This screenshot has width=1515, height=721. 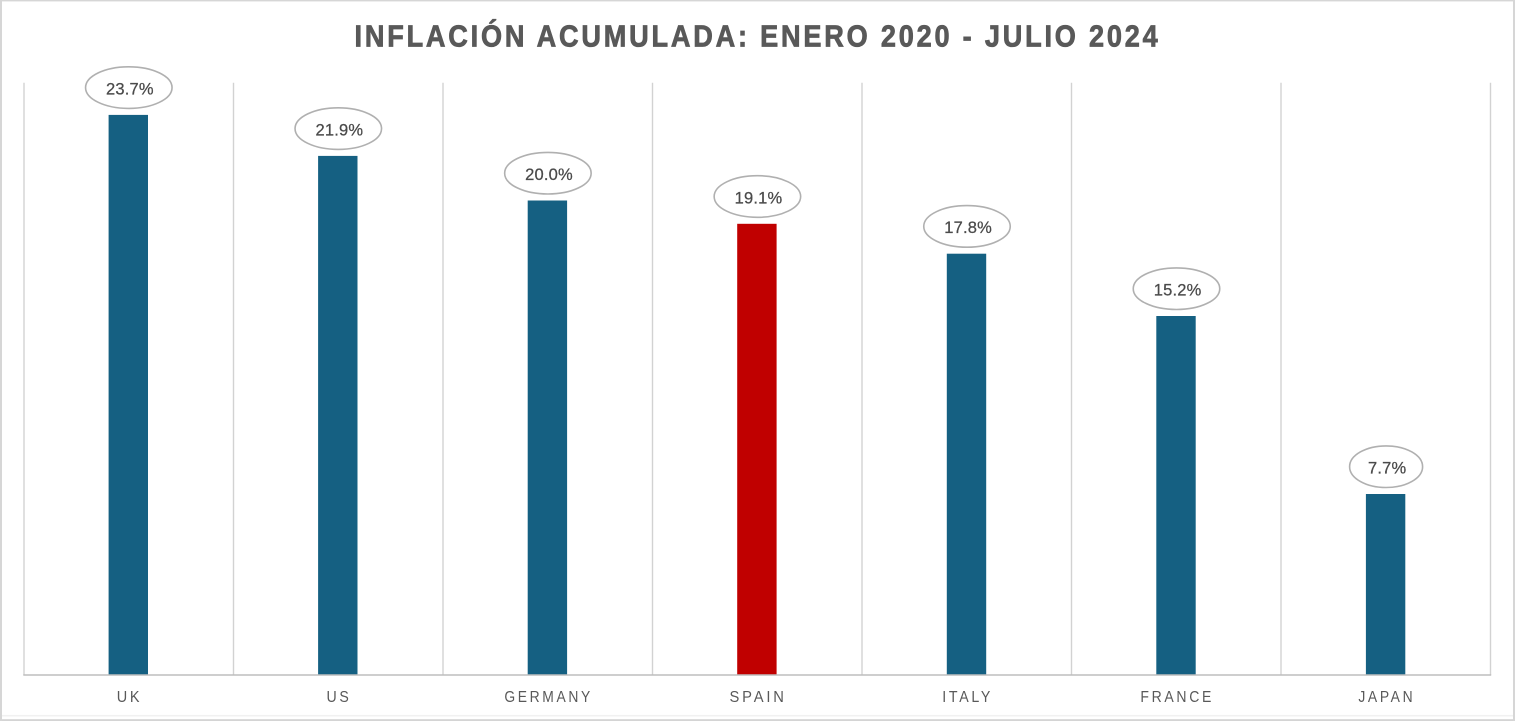 I want to click on svg-text: 7.7%, so click(x=1387, y=469).